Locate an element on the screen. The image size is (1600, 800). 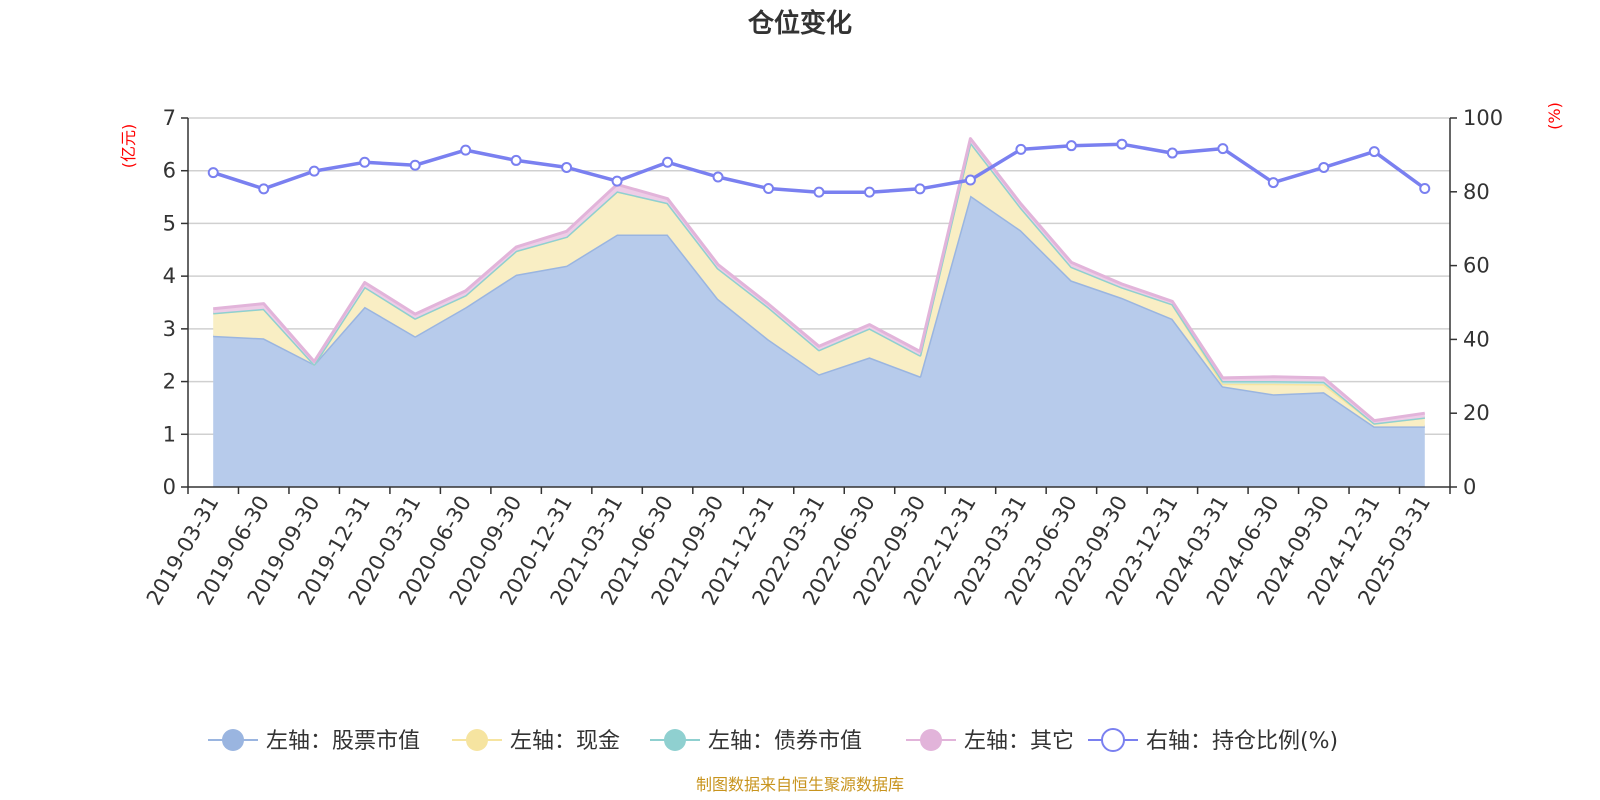
legend-label-1: 左轴：现金 is located at coordinates (565, 741).